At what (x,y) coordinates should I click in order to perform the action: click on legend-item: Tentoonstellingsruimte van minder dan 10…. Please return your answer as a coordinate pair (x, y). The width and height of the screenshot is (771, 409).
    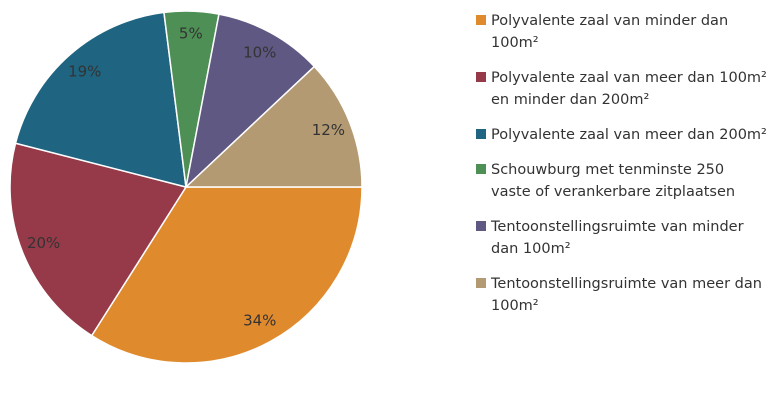
    Looking at the image, I should click on (622, 238).